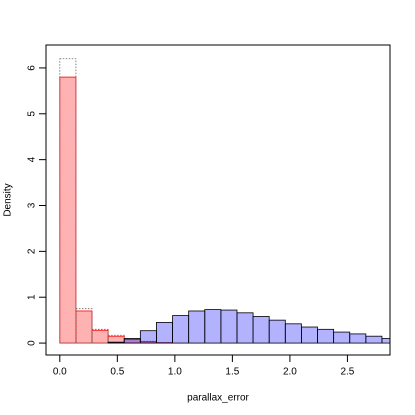 The height and width of the screenshot is (415, 415). Describe the element at coordinates (32, 251) in the screenshot. I see `y-tick-label: 2` at that location.